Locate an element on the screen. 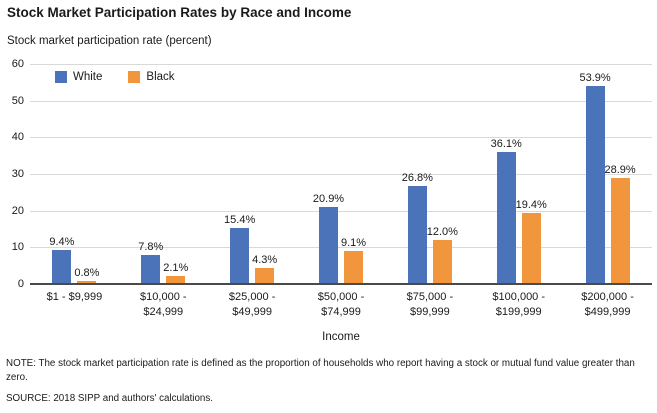 The width and height of the screenshot is (657, 413). value-label-black-4: 9.1% is located at coordinates (353, 242).